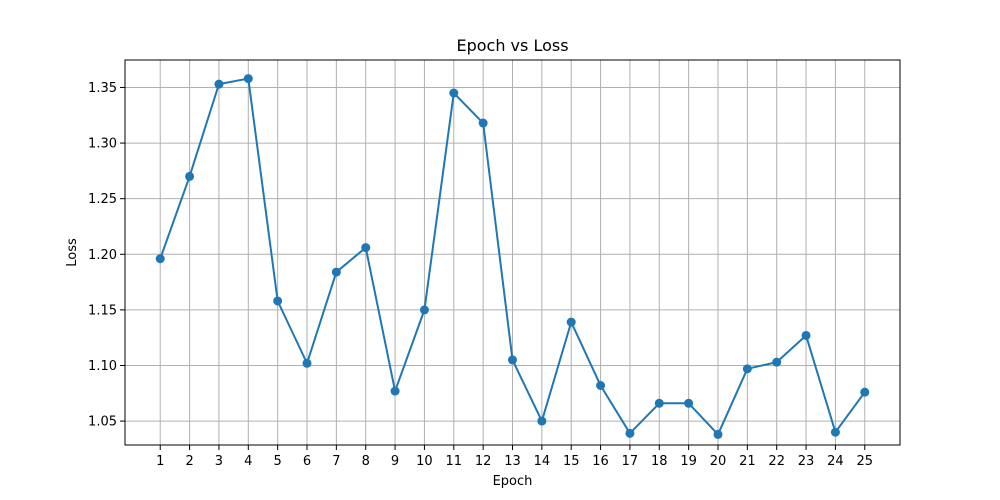 This screenshot has height=500, width=1000. What do you see at coordinates (542, 461) in the screenshot?
I see `x-tick-label: 14` at bounding box center [542, 461].